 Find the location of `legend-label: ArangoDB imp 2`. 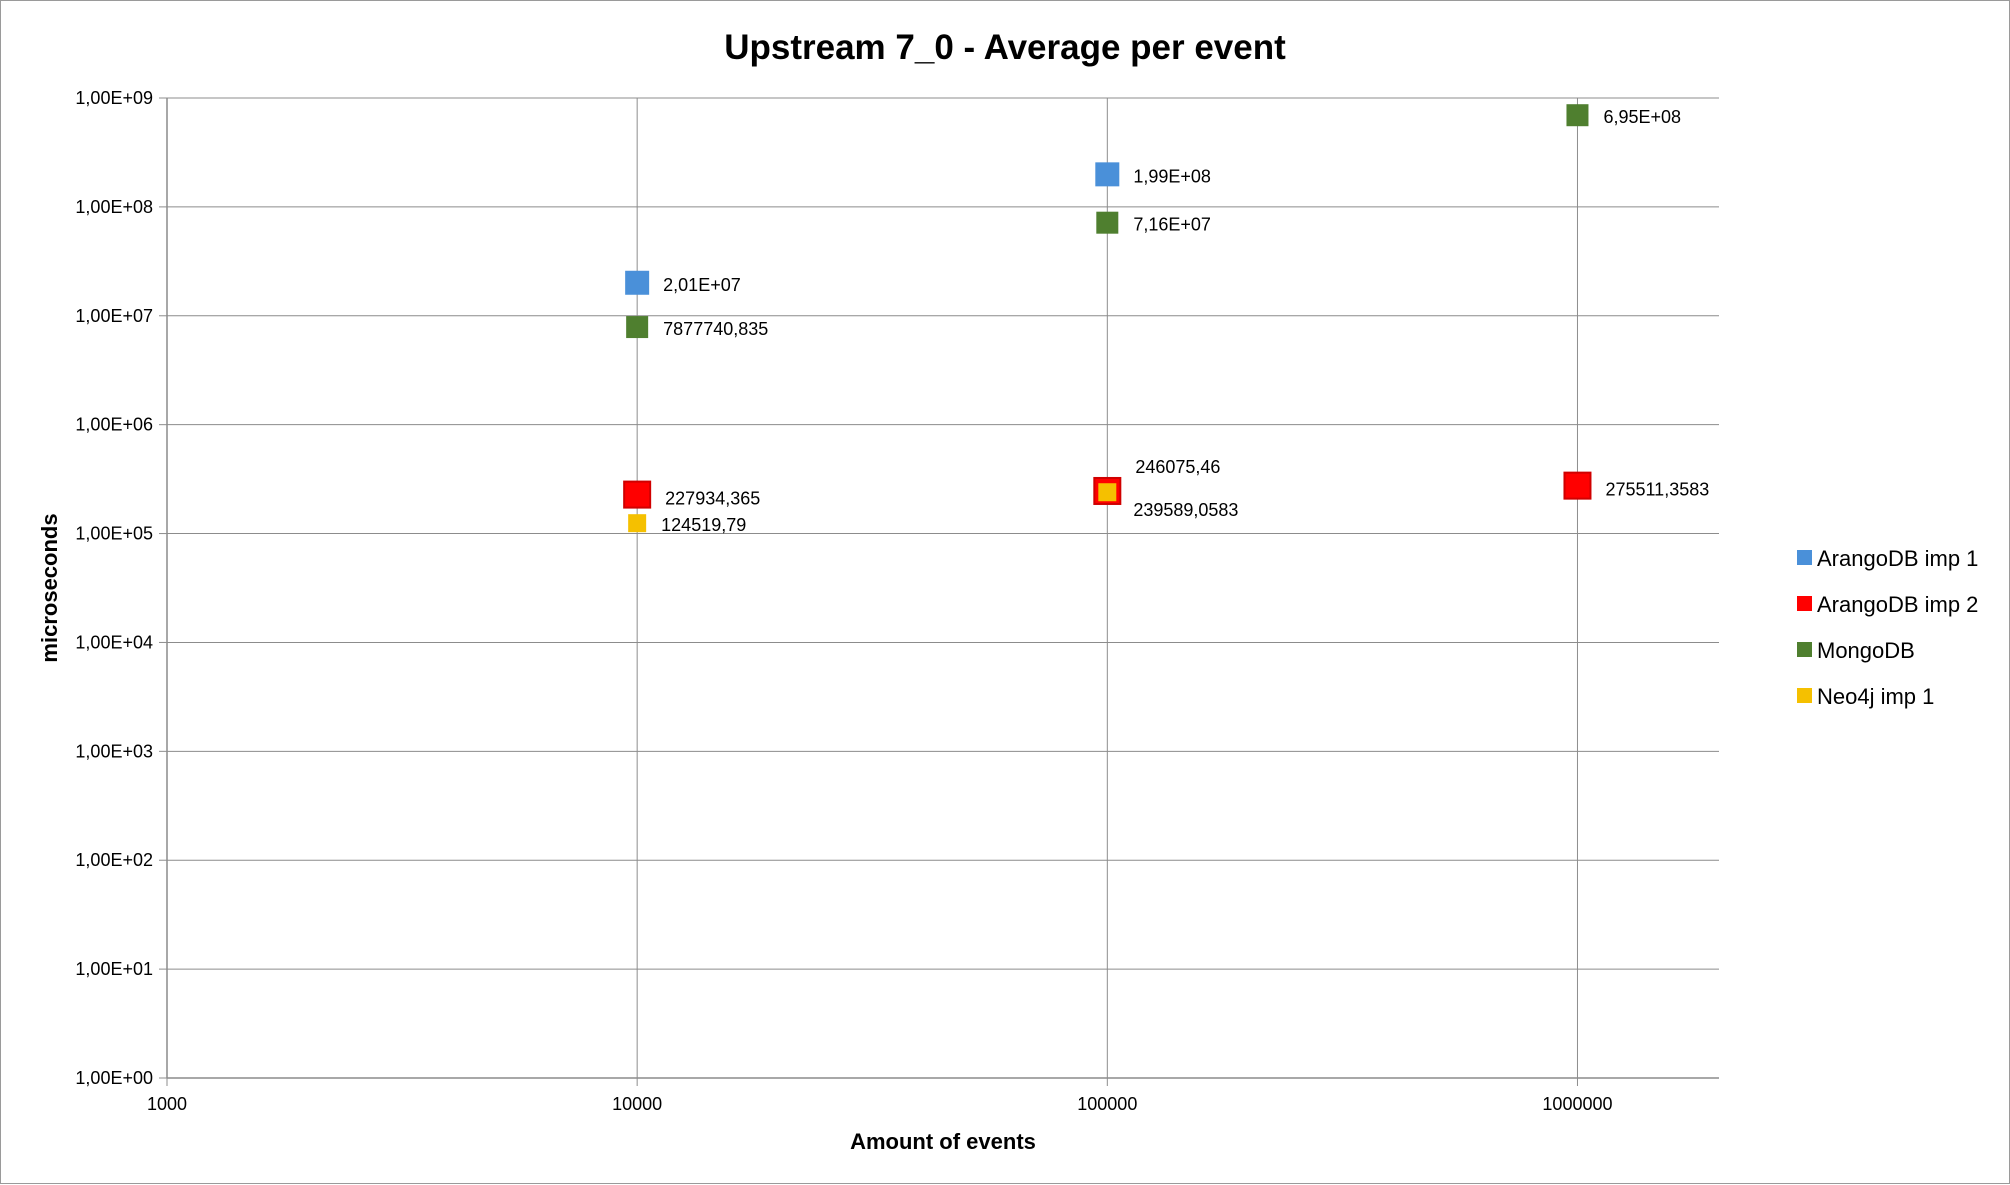

legend-label: ArangoDB imp 2 is located at coordinates (1897, 604).